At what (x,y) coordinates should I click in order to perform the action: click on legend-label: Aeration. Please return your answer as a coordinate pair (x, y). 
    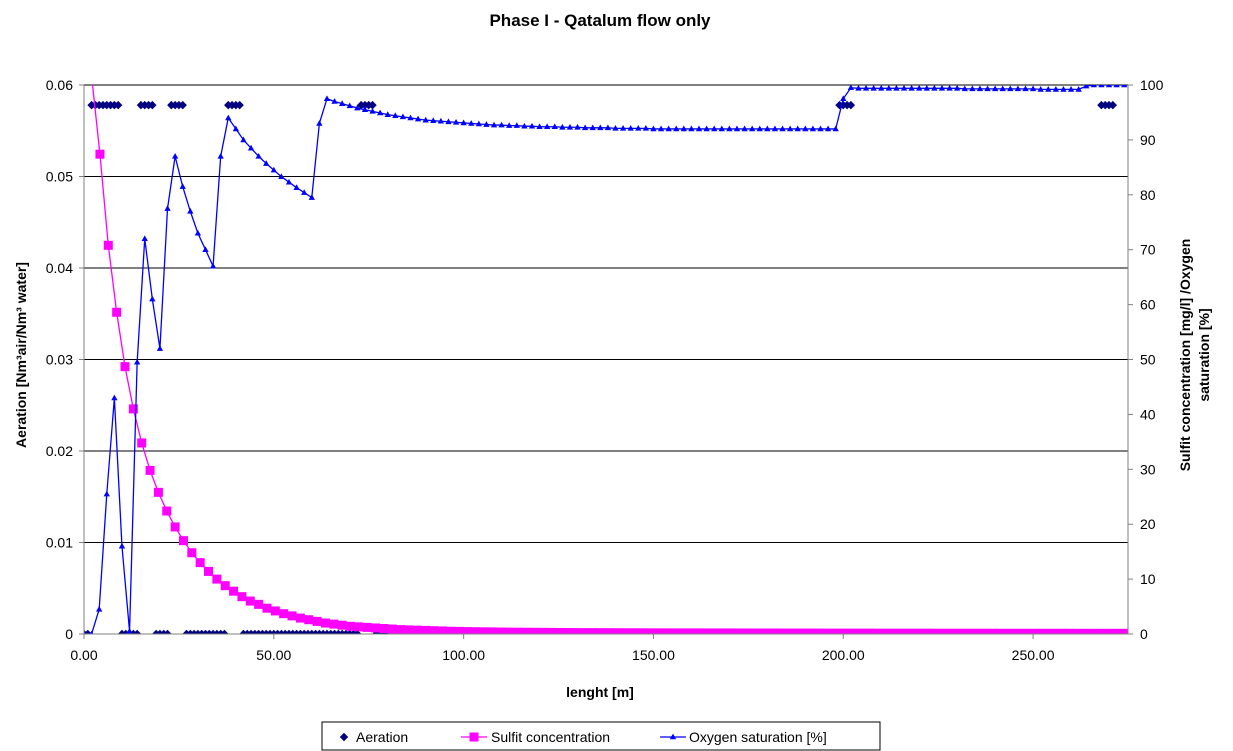
    Looking at the image, I should click on (382, 737).